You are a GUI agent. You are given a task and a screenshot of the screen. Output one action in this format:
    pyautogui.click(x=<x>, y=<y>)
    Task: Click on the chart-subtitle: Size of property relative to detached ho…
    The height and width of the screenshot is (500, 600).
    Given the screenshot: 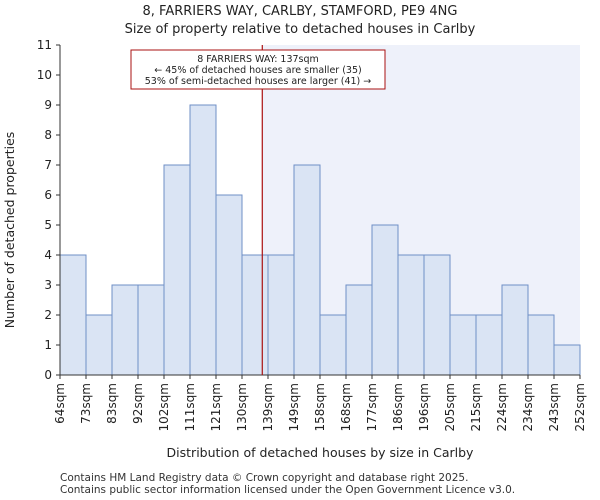 What is the action you would take?
    pyautogui.click(x=300, y=29)
    